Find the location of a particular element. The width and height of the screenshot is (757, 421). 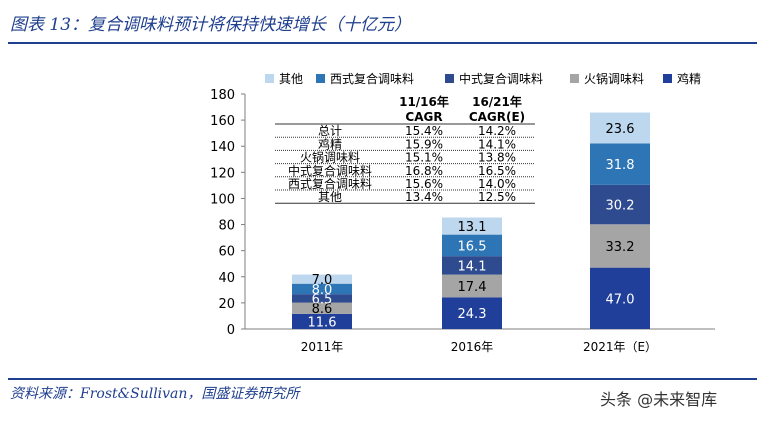

table-cell: 总计 is located at coordinates (330, 131).